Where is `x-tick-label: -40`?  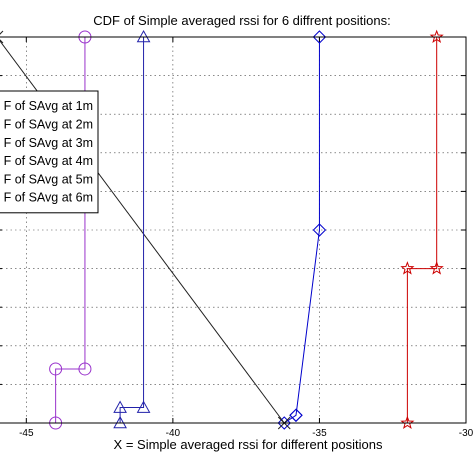 x-tick-label: -40 is located at coordinates (173, 433).